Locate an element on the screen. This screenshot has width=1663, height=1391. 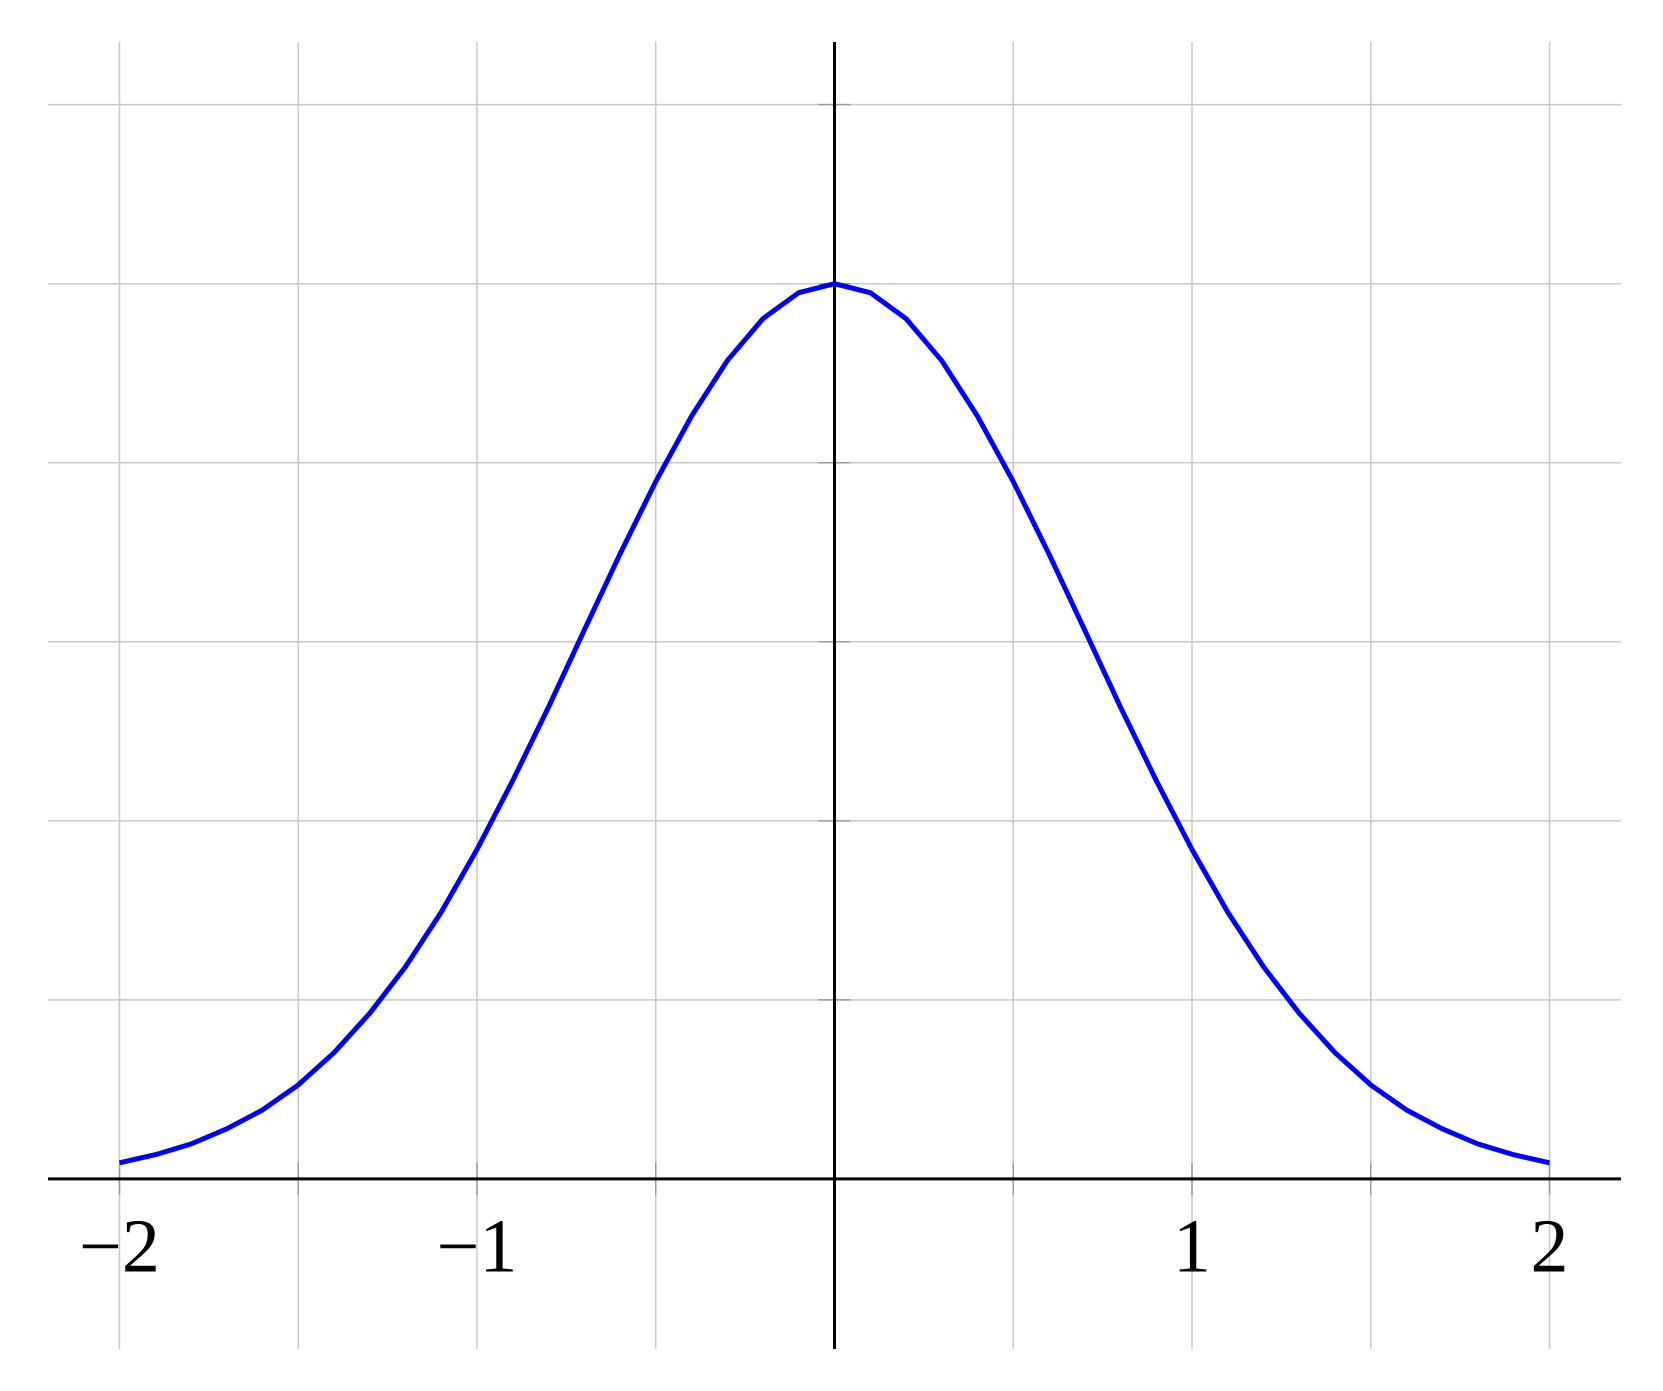
x-tick-label: −2 is located at coordinates (119, 1246).